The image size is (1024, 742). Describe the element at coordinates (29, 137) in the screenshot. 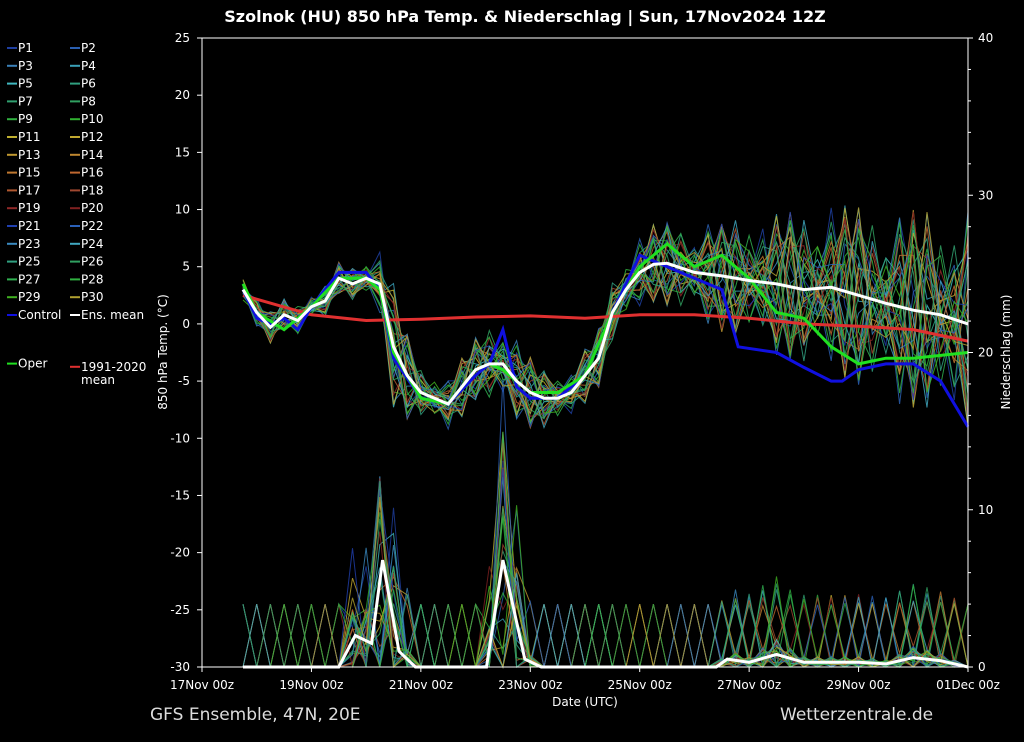

I see `legend-item-label: P11` at that location.